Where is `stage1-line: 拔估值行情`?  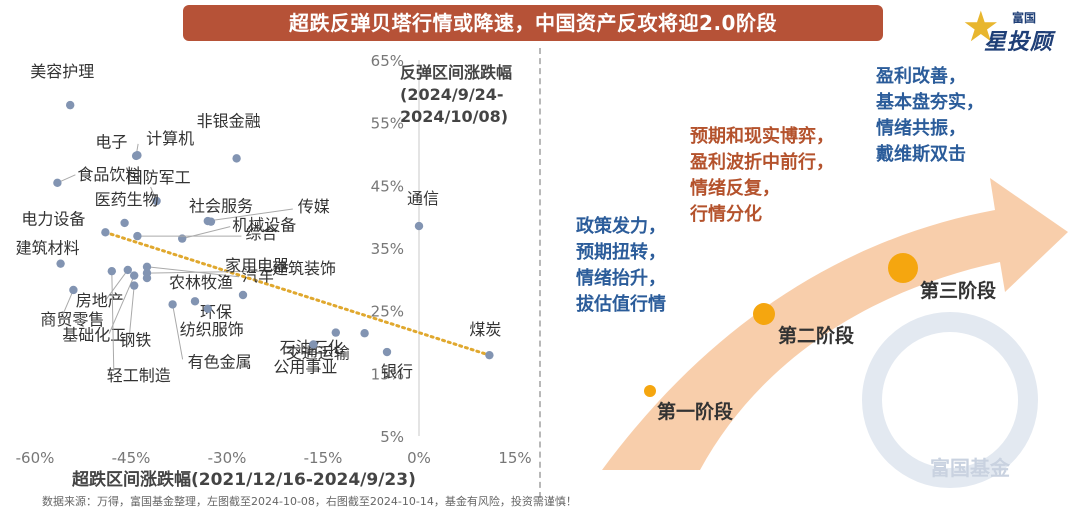
stage1-line: 拔估值行情 is located at coordinates (621, 304).